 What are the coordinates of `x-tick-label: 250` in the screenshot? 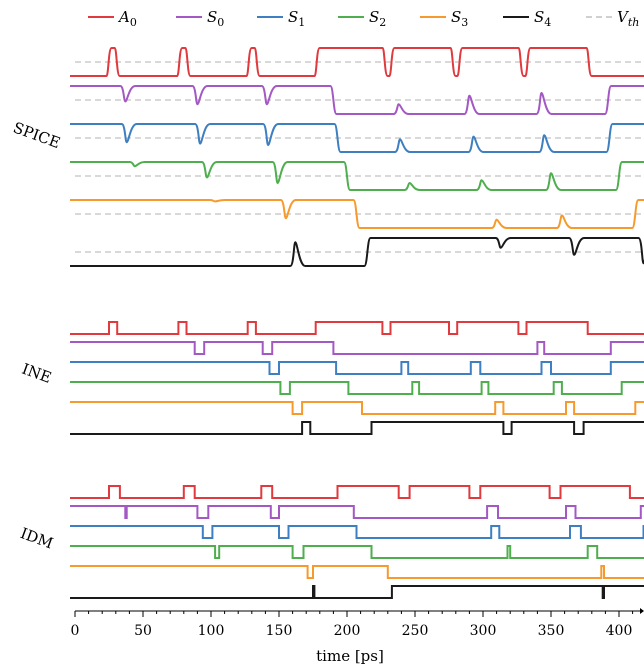 It's located at (415, 631).